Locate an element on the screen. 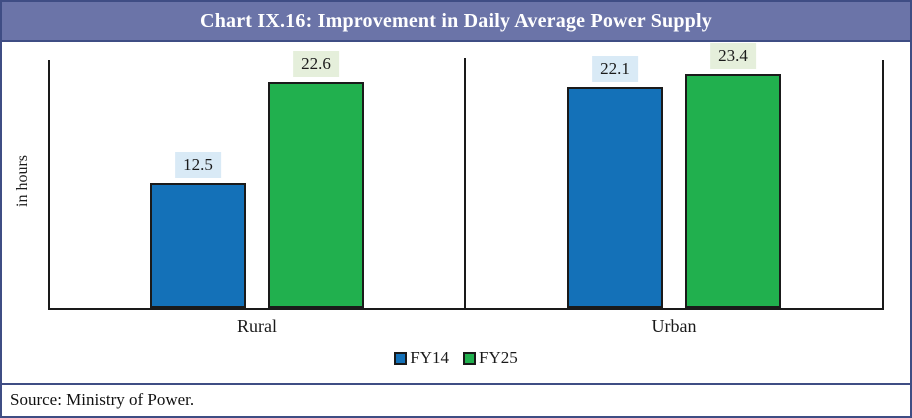 The image size is (912, 418). legend-item-fy14: FY14 is located at coordinates (421, 358).